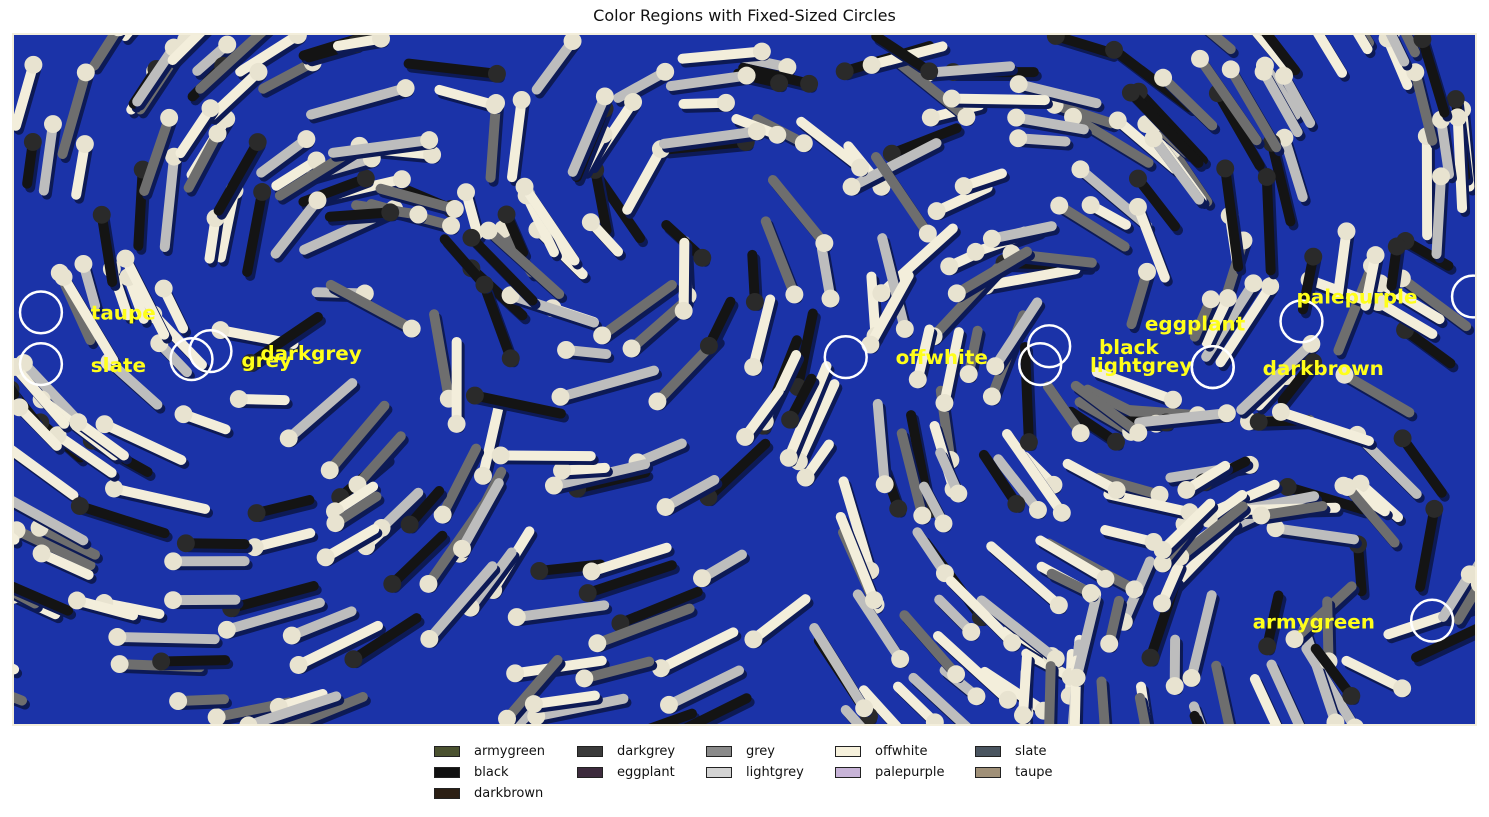 Image resolution: width=1489 pixels, height=817 pixels. I want to click on region-marker-darkgrey: darkgrey, so click(275, 351).